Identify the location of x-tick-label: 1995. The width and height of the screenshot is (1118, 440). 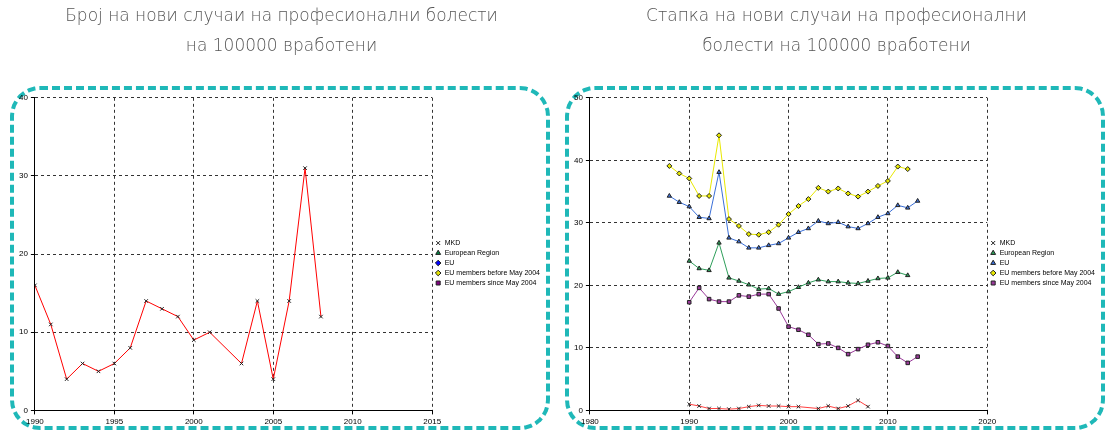
(114, 422).